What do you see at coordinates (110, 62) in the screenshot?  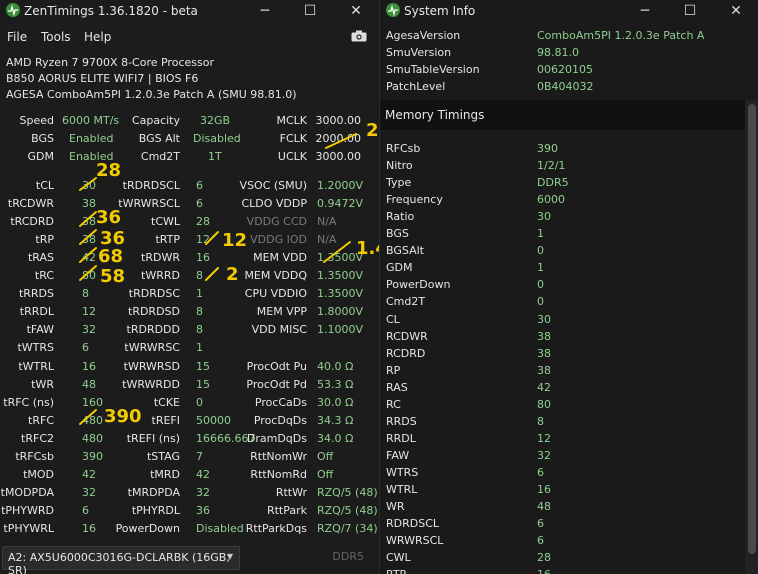 I see `cpu-name: AMD Ryzen 7 9700X 8-Core Processor` at bounding box center [110, 62].